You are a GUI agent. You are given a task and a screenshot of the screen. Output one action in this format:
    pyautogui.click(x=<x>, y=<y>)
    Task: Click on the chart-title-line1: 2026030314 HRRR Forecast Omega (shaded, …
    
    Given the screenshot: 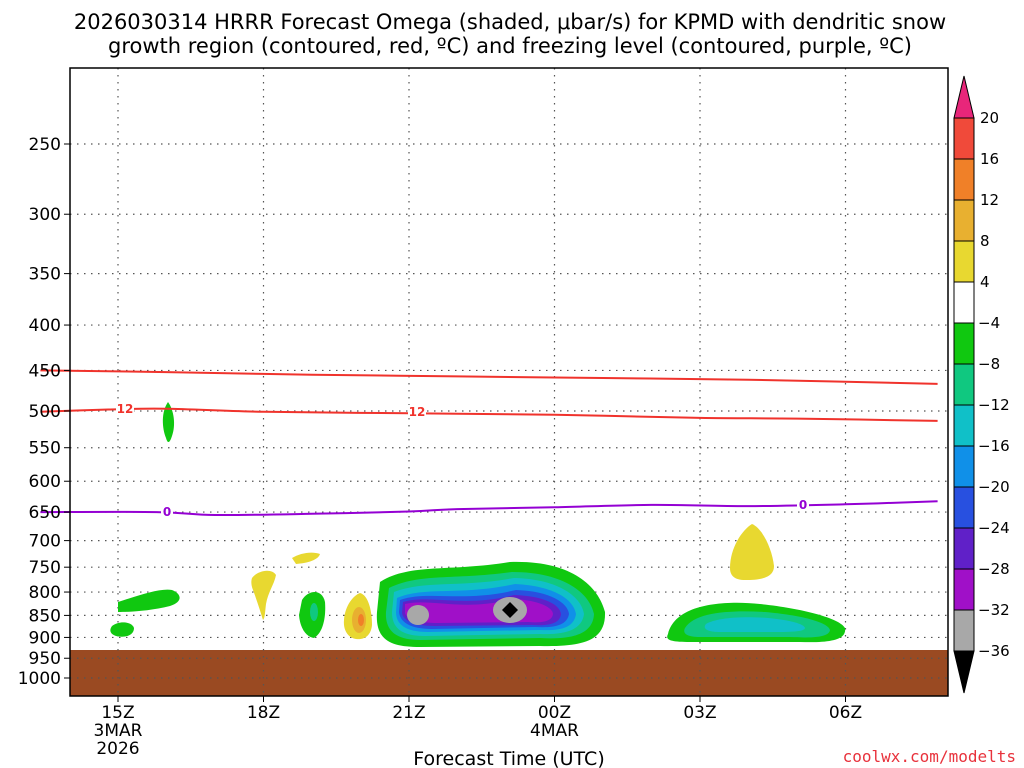 What is the action you would take?
    pyautogui.click(x=510, y=22)
    